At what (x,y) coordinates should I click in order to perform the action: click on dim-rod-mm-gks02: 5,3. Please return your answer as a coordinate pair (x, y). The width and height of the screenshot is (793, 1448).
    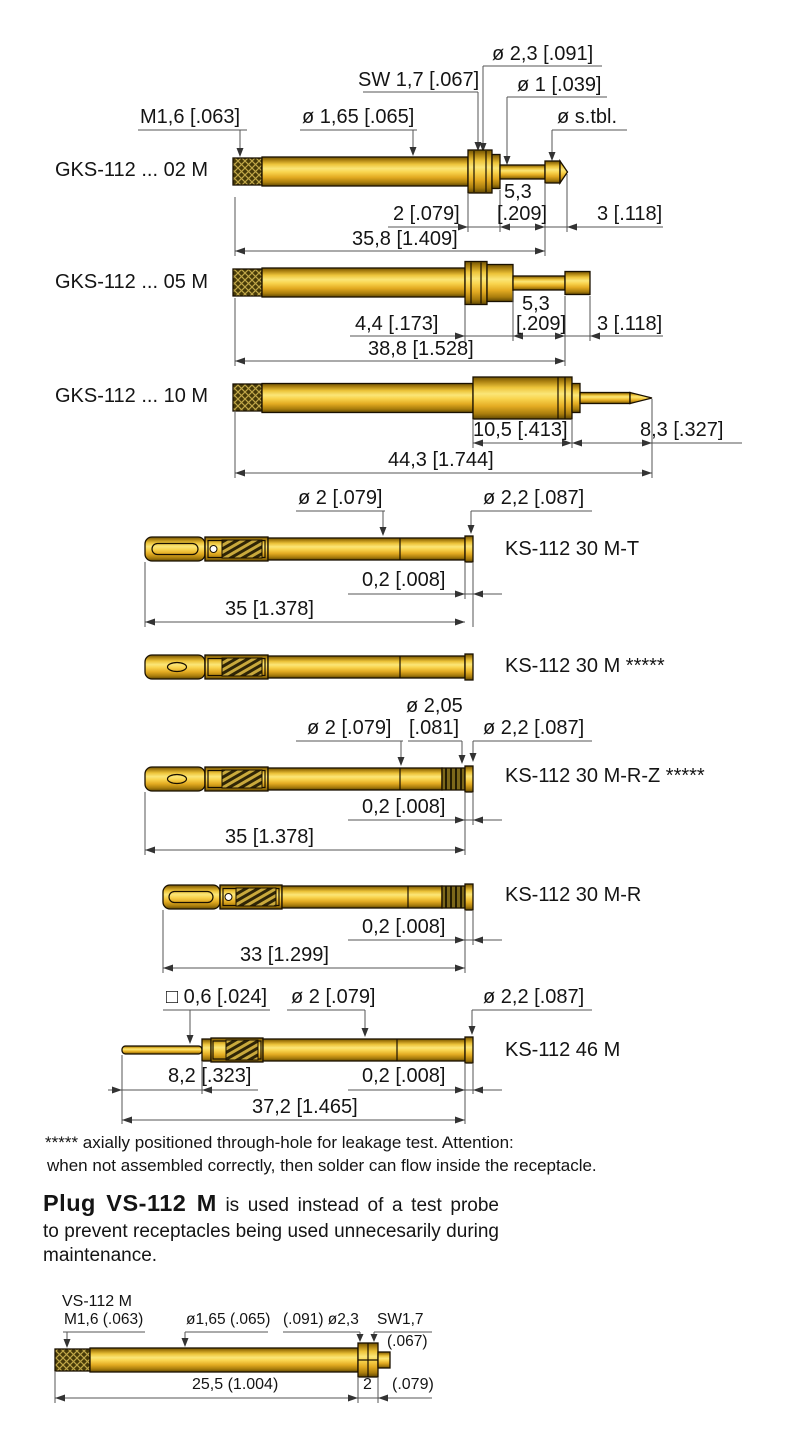
    Looking at the image, I should click on (518, 192).